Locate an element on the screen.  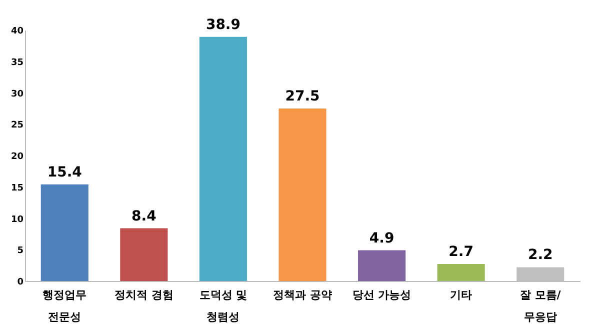
data-label: 2.2 is located at coordinates (540, 255).